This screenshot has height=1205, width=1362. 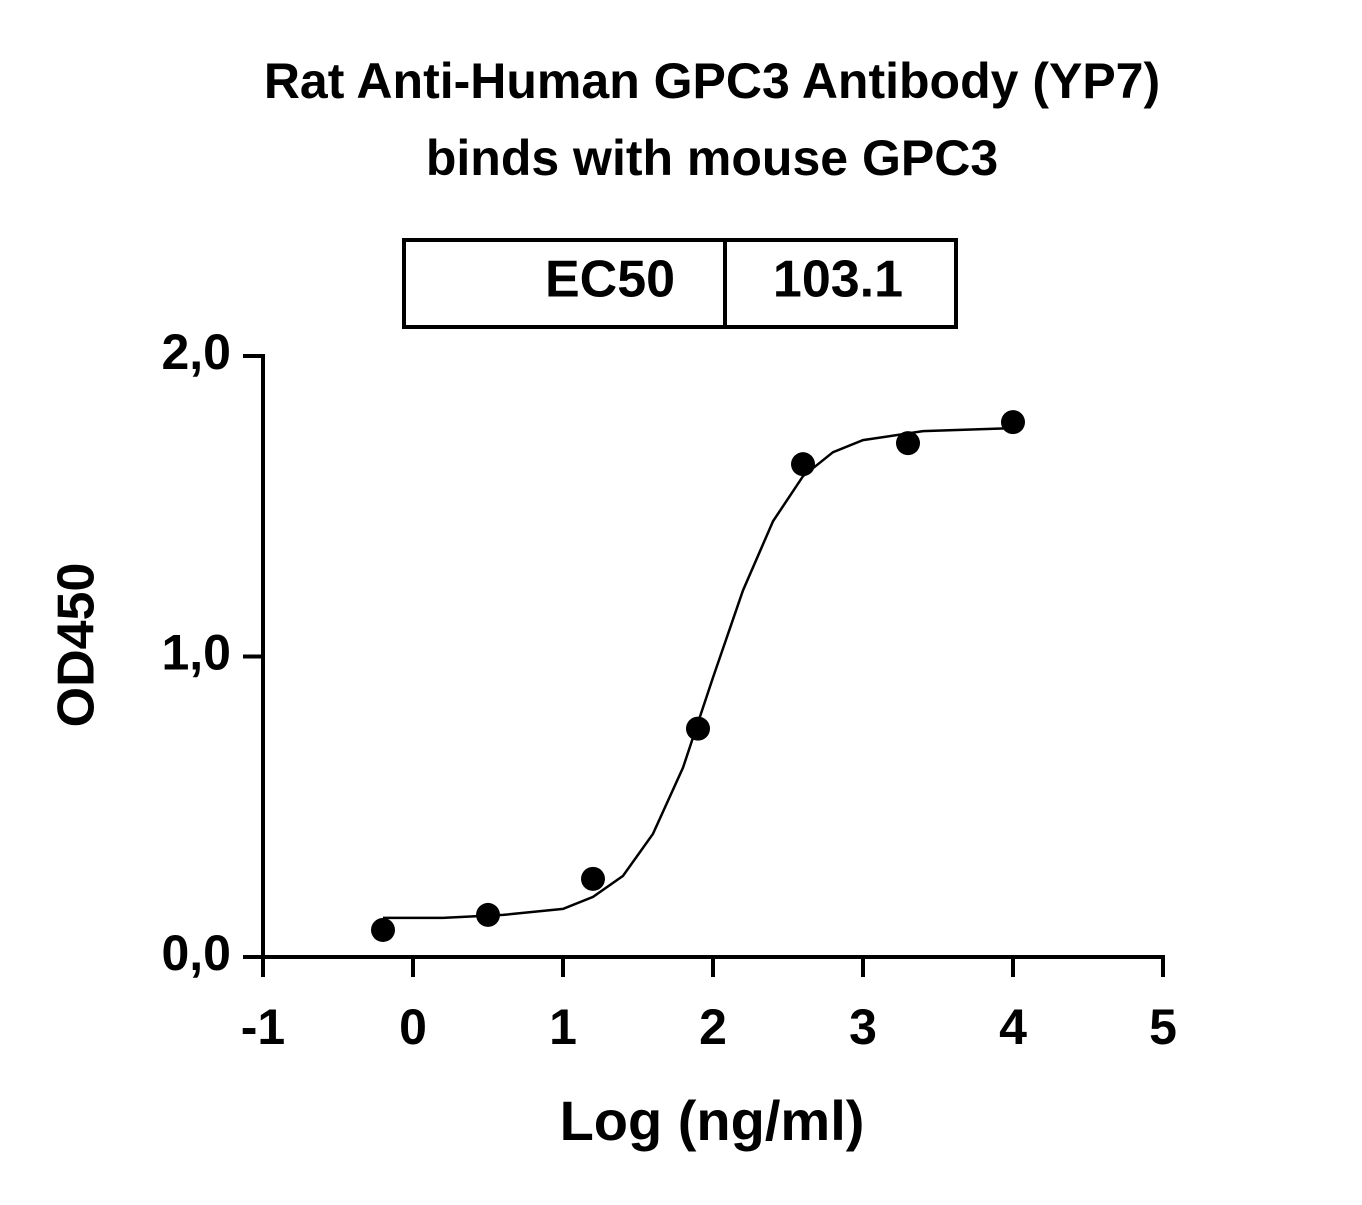 What do you see at coordinates (563, 1027) in the screenshot?
I see `x-tick-label: 1` at bounding box center [563, 1027].